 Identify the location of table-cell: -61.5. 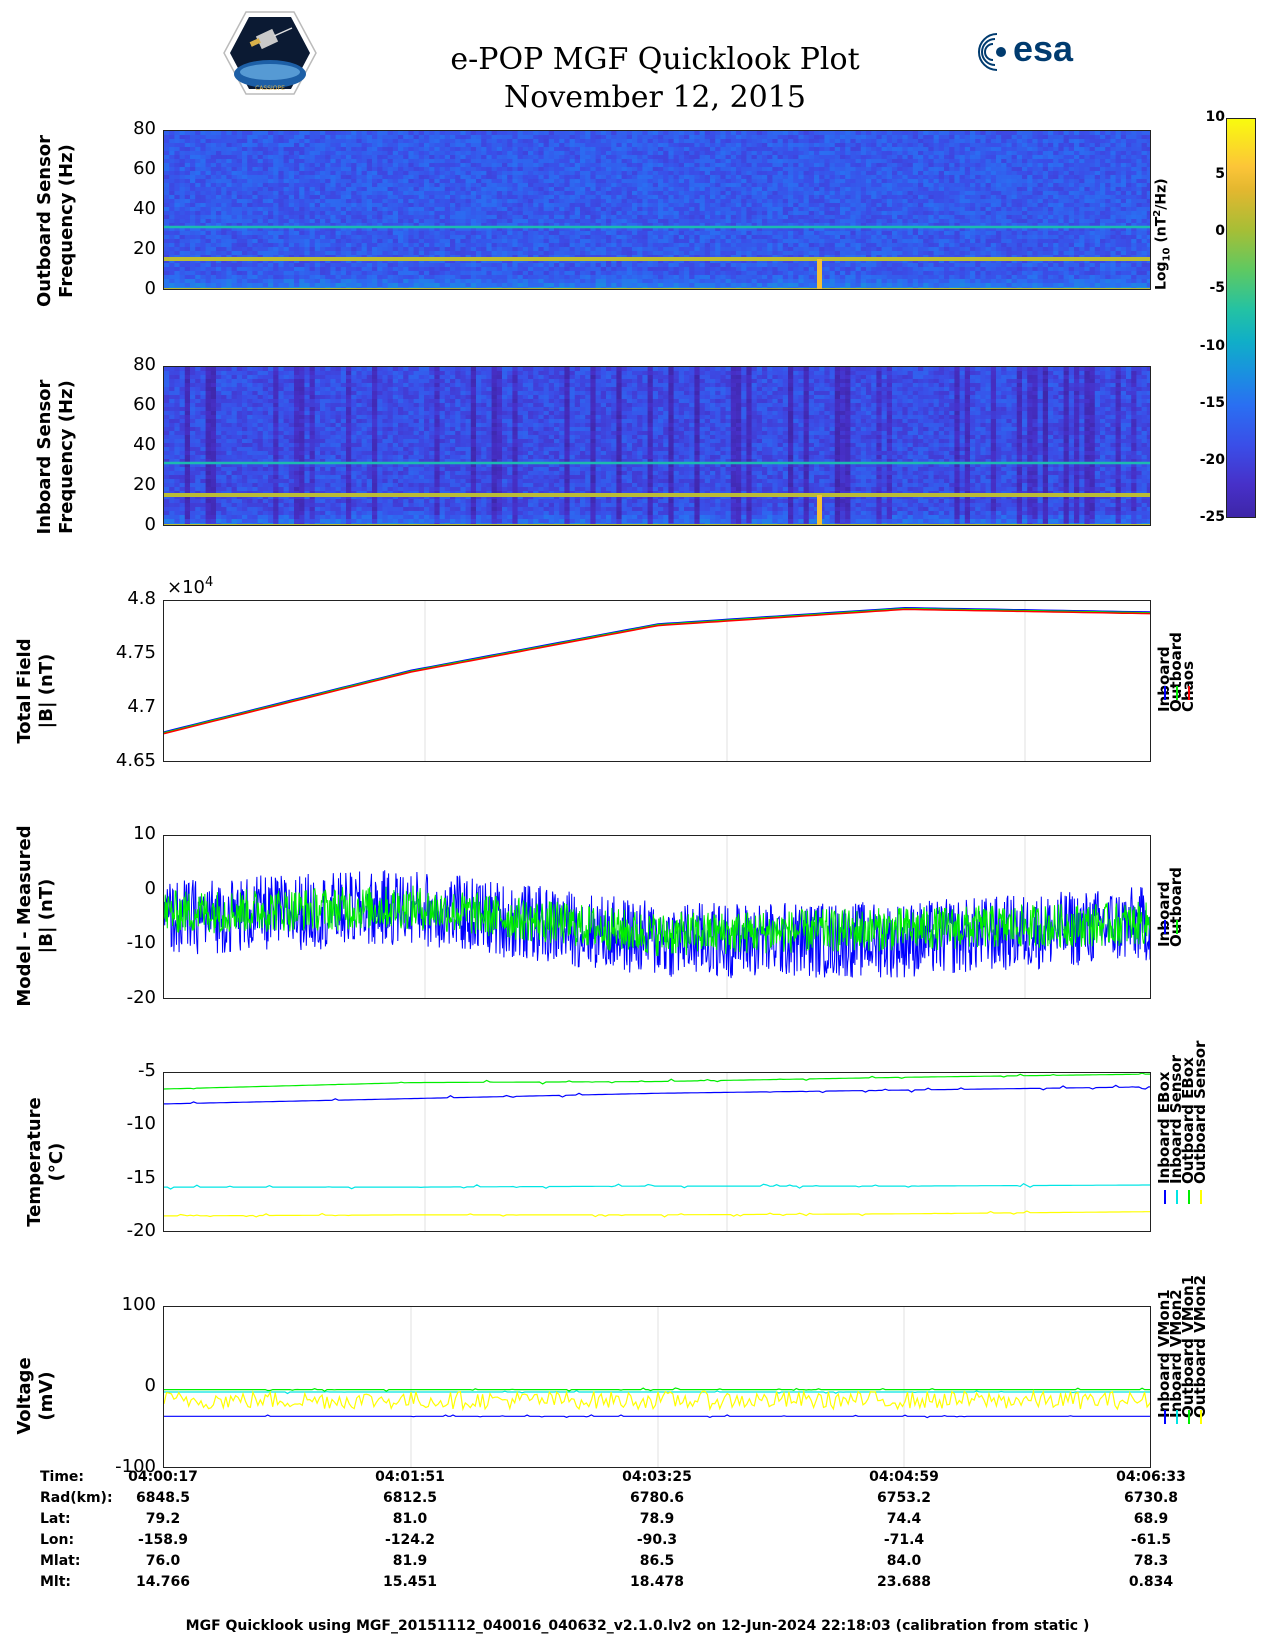
(1151, 1540).